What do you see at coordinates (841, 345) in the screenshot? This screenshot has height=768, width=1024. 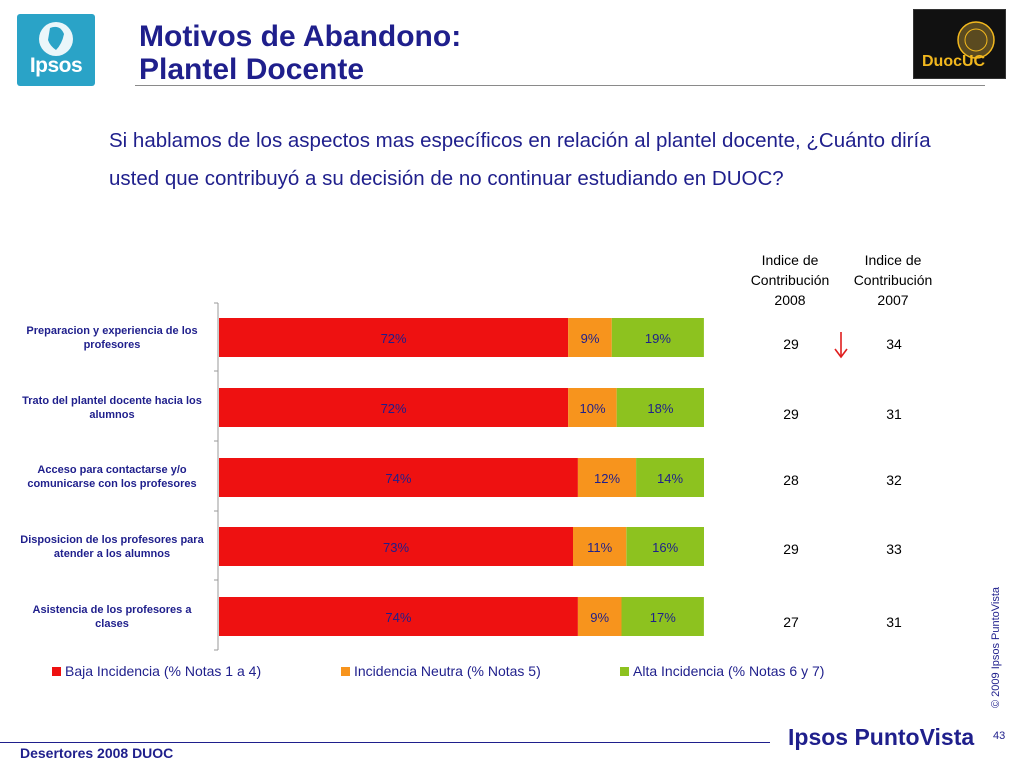 I see `red-down-arrow-icon` at bounding box center [841, 345].